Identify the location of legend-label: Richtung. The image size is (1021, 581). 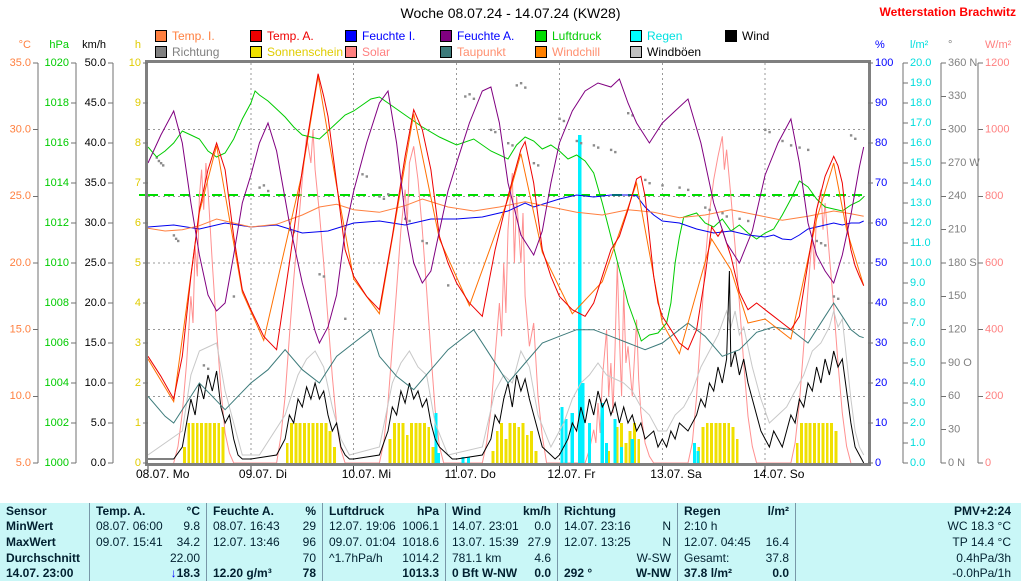
(196, 51).